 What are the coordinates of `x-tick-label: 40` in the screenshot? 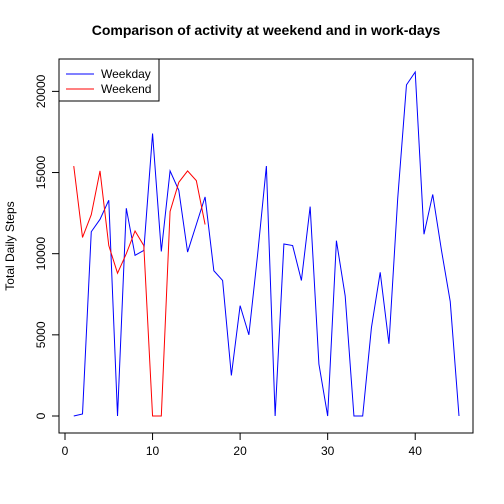 It's located at (416, 451).